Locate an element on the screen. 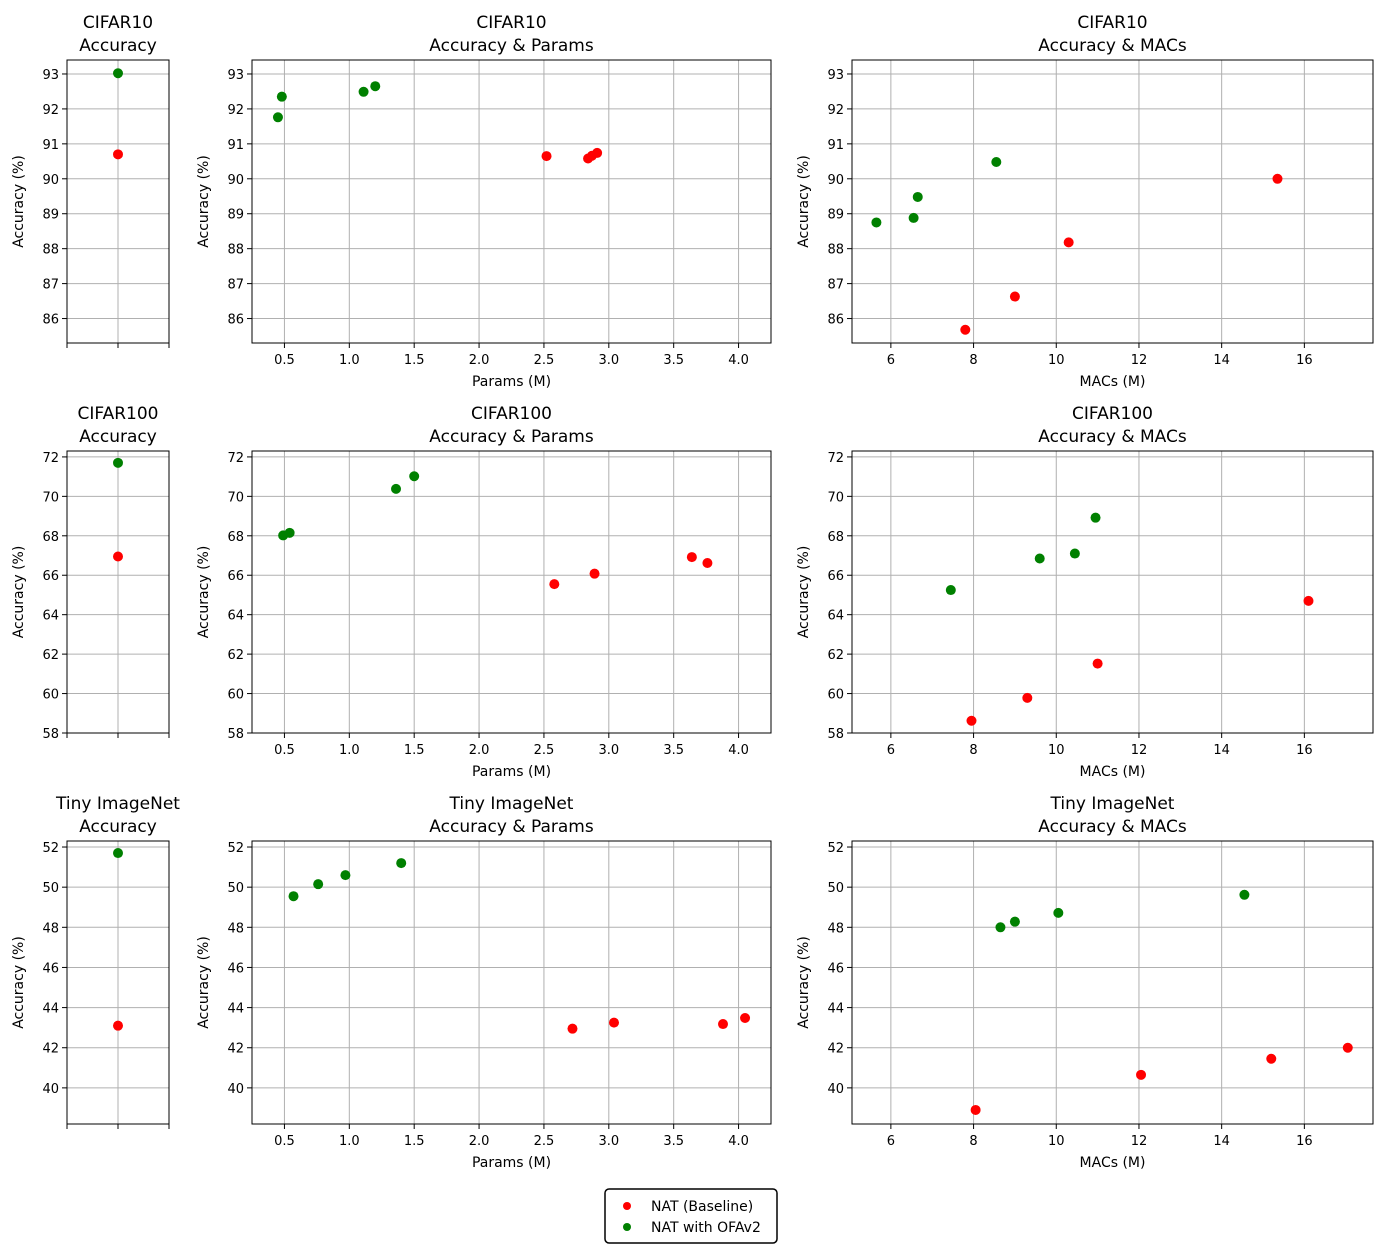 The width and height of the screenshot is (1396, 1250). y-tick-label: 52 is located at coordinates (835, 848).